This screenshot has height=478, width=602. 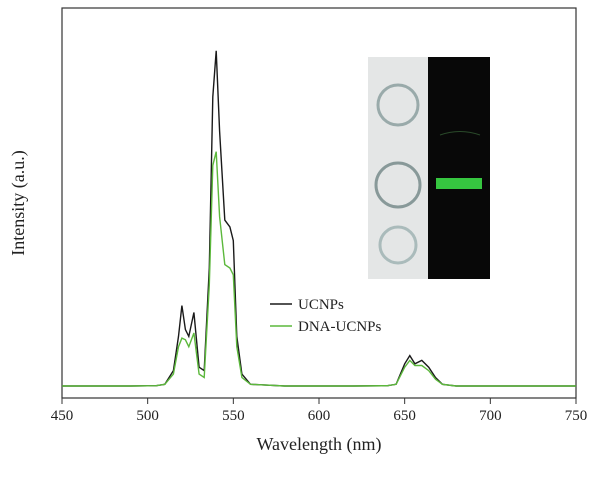 I want to click on legend-label: DNA-UCNPs, so click(x=340, y=327).